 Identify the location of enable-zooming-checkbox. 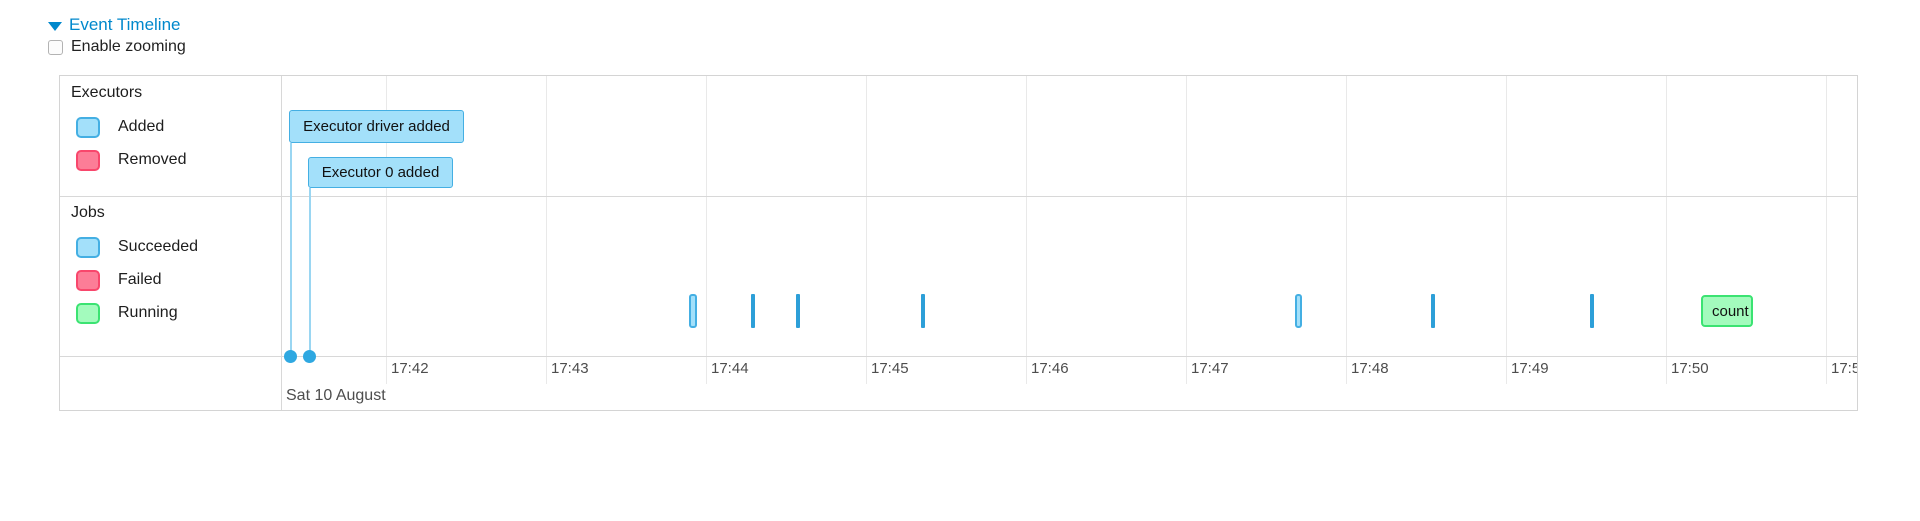
(55, 47).